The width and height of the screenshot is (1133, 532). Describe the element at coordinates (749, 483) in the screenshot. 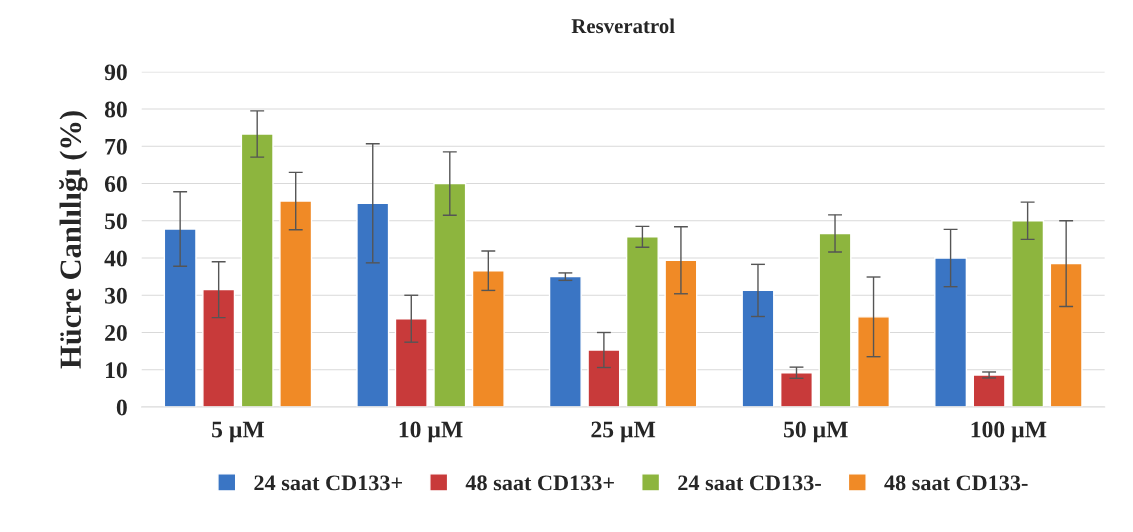

I see `legend-label: 24 saat CD133-` at that location.